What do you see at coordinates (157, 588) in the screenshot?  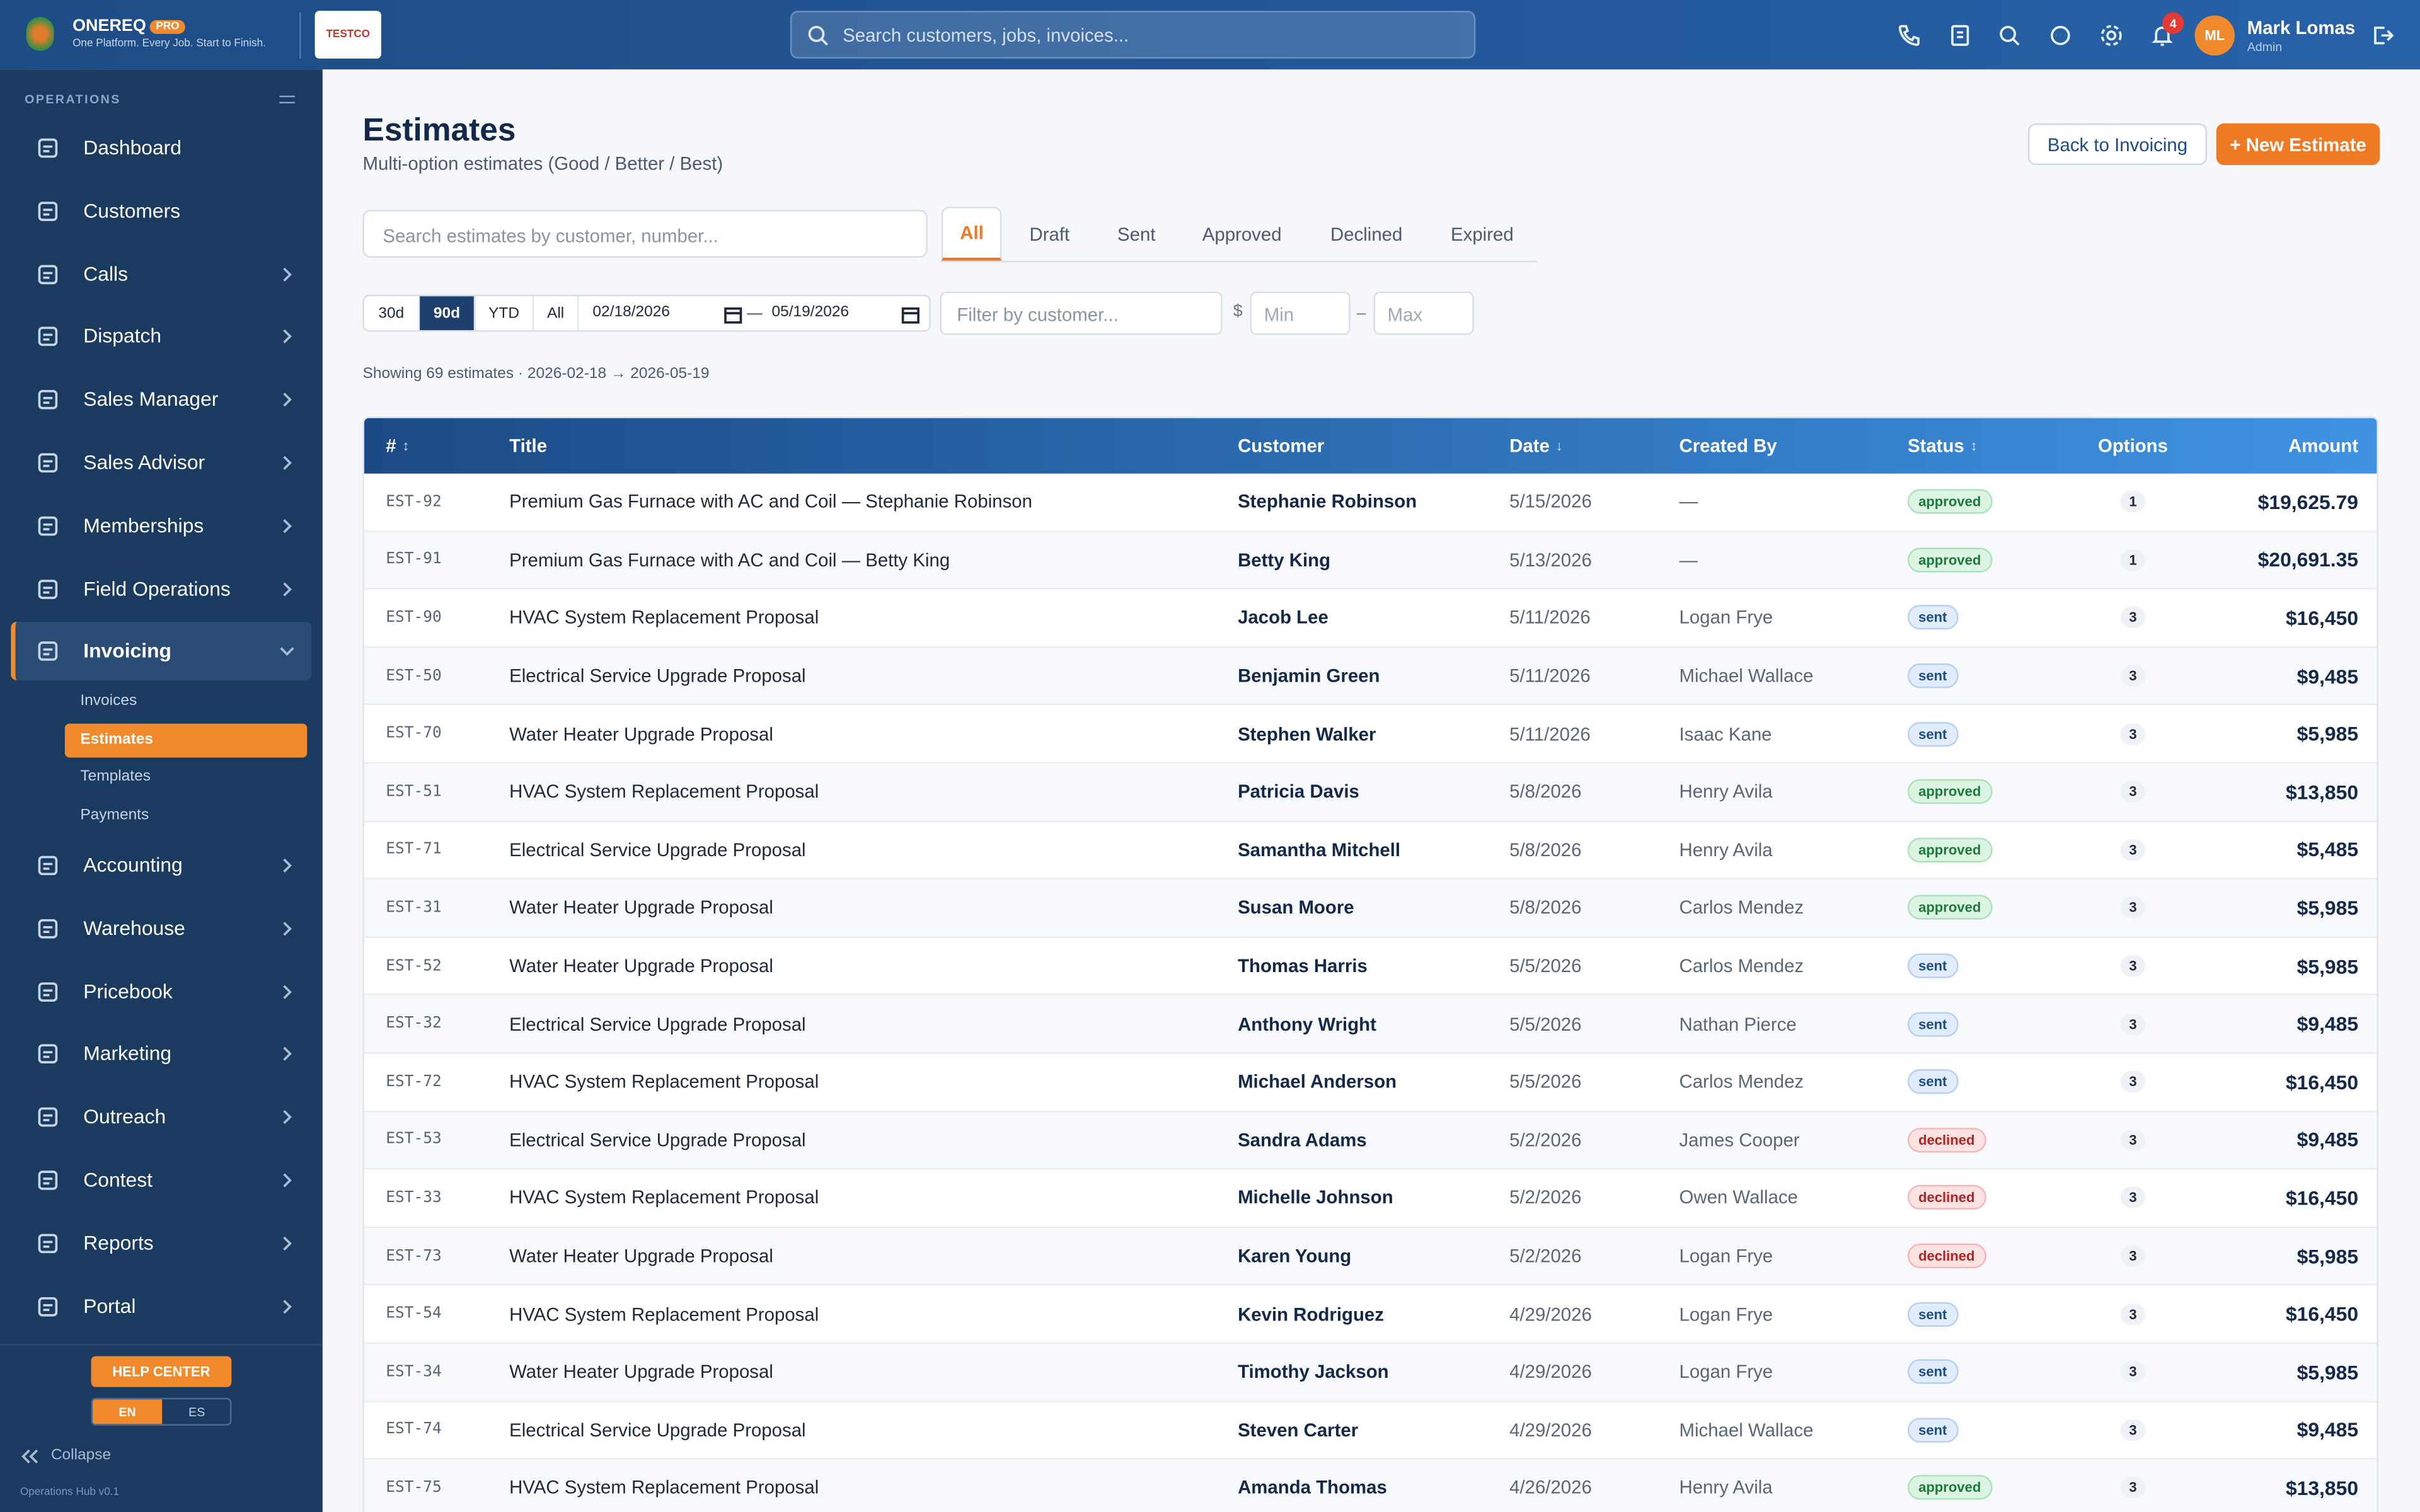 I see `nav-item: Field Operations` at bounding box center [157, 588].